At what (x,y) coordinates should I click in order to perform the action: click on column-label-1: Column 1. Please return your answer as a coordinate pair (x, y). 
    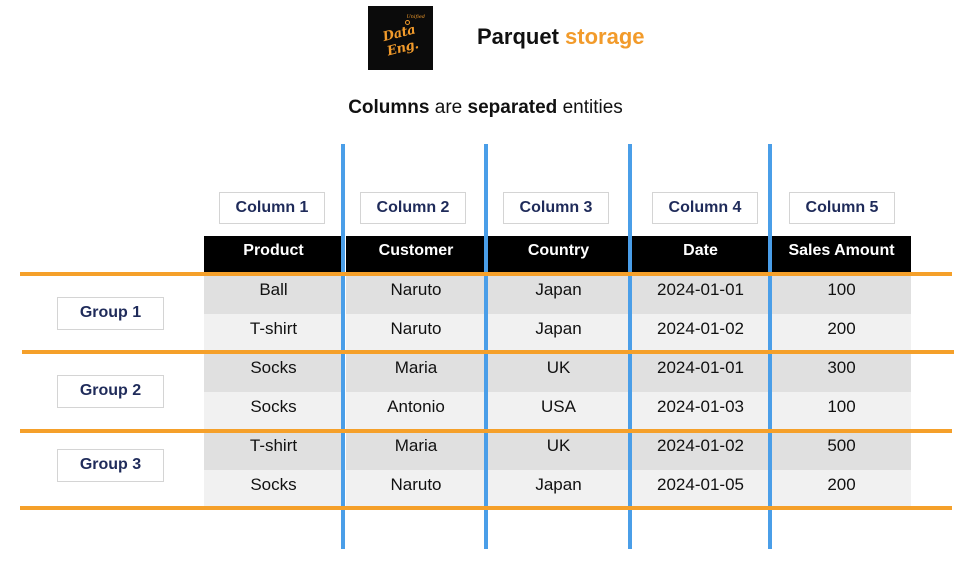
    Looking at the image, I should click on (272, 208).